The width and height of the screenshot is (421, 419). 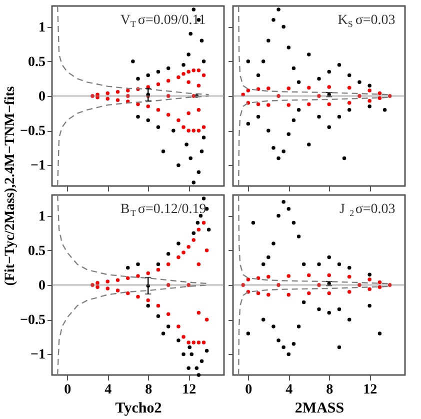 I want to click on x-axis-title: Tycho2, so click(x=138, y=408).